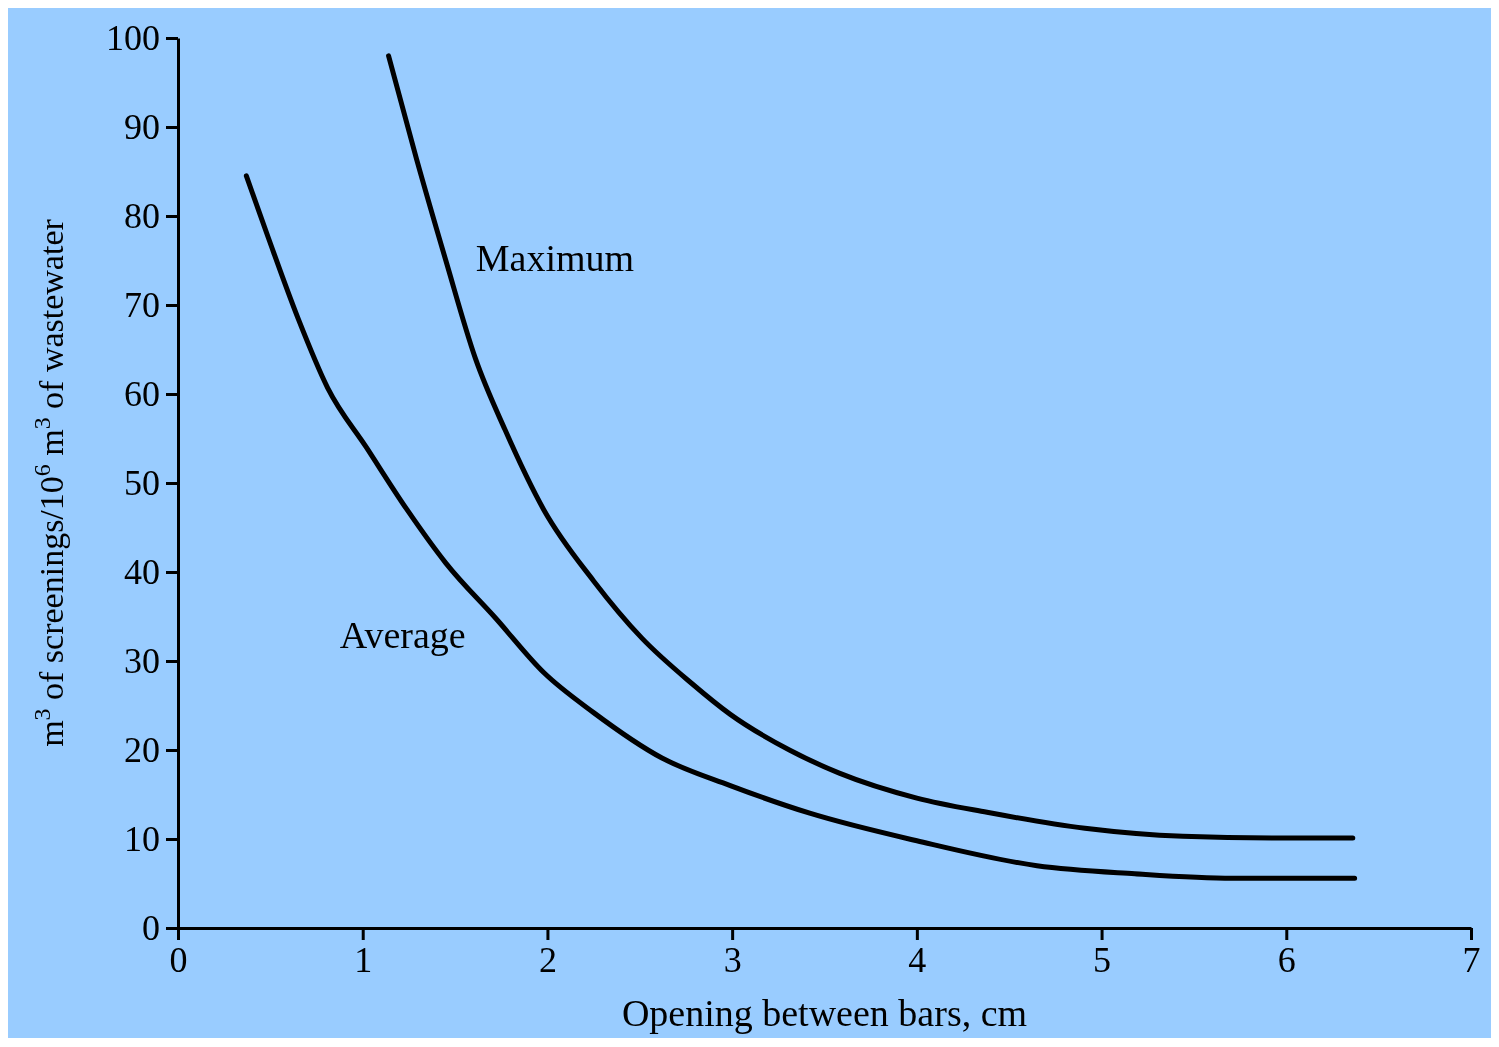 The height and width of the screenshot is (1047, 1499). I want to click on x-tick-label: 3, so click(732, 959).